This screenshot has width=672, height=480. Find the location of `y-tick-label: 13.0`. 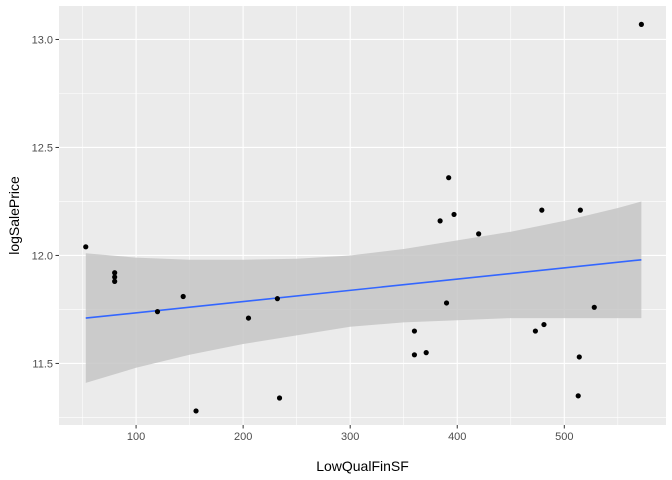

y-tick-label: 13.0 is located at coordinates (42, 40).